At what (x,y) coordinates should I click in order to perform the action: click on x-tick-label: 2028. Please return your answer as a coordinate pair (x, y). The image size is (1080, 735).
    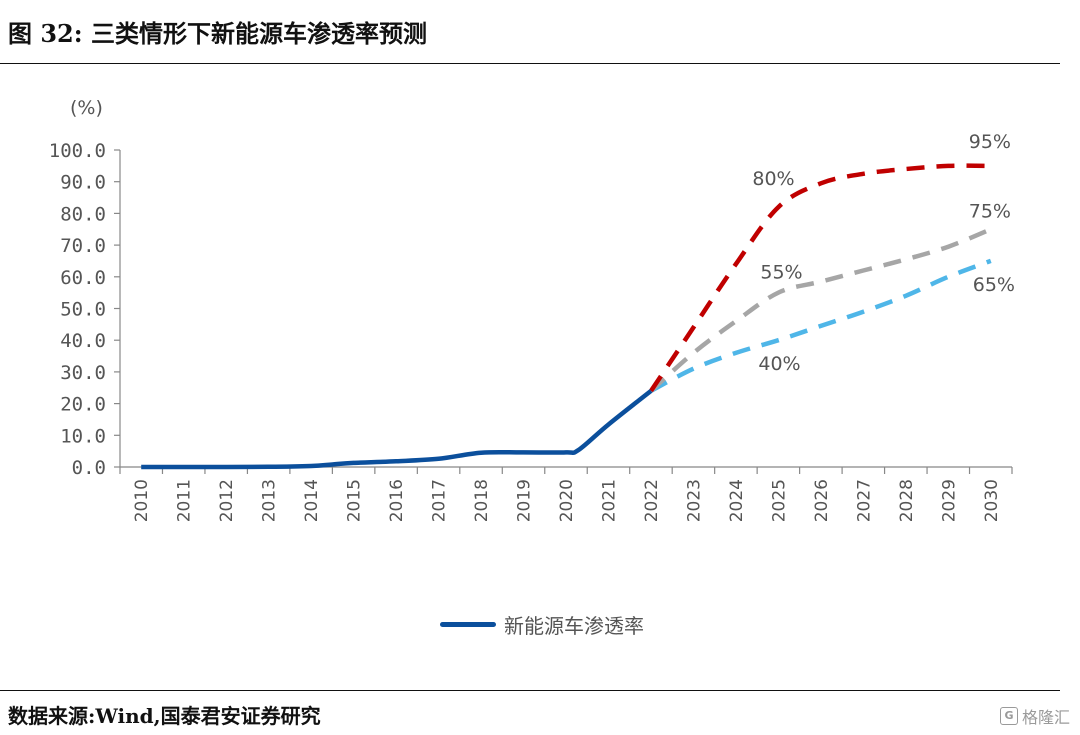
    Looking at the image, I should click on (907, 500).